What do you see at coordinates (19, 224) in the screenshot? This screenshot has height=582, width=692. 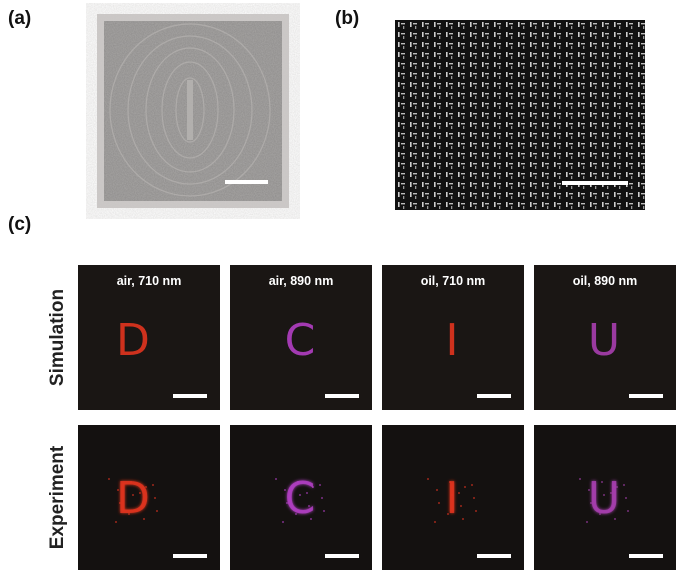 I see `panel-label: (c)` at bounding box center [19, 224].